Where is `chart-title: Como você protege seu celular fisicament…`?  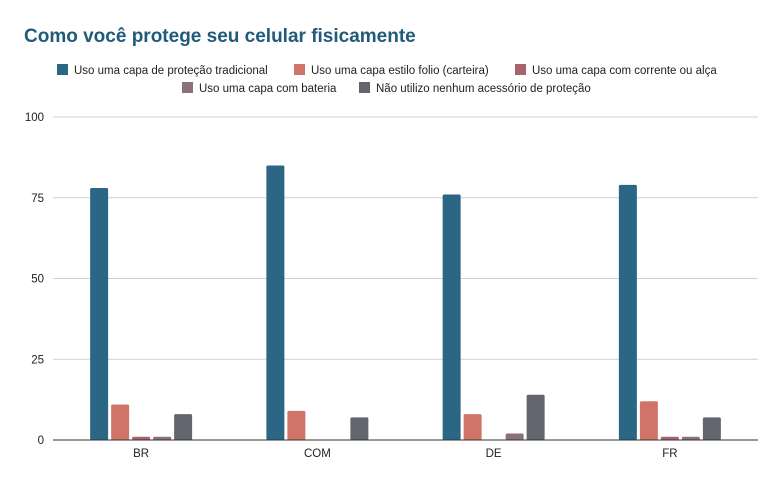
chart-title: Como você protege seu celular fisicament… is located at coordinates (220, 36).